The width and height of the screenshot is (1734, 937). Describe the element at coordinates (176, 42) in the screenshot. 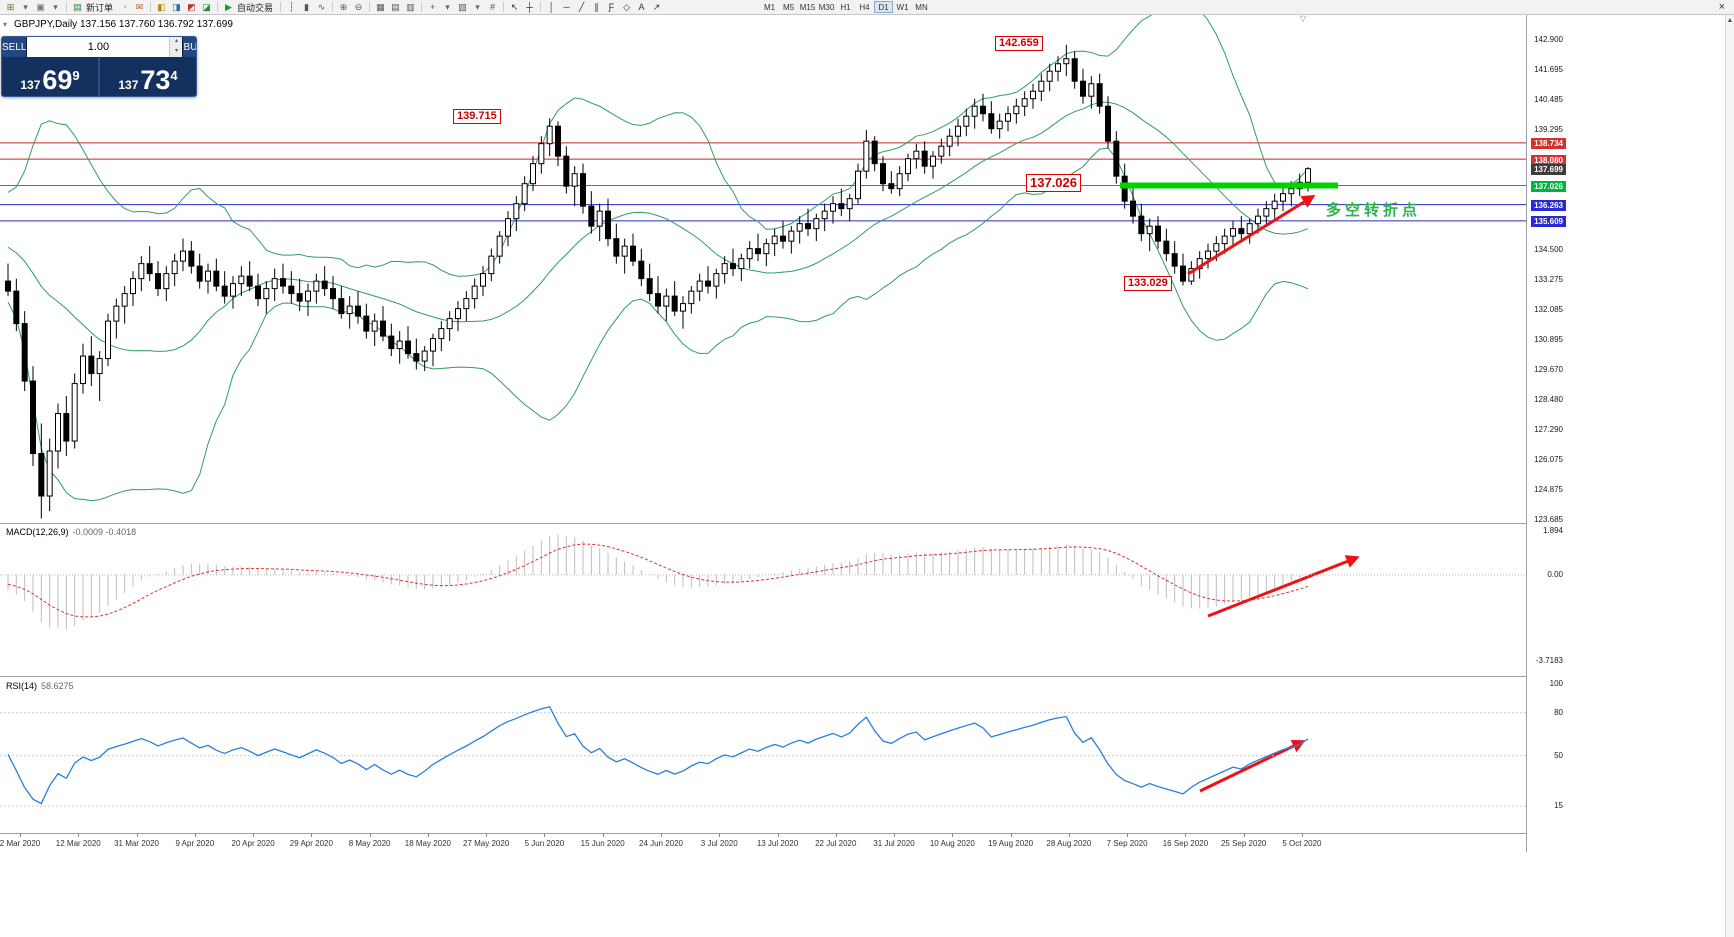

I see `volume-up-button: ▴` at that location.